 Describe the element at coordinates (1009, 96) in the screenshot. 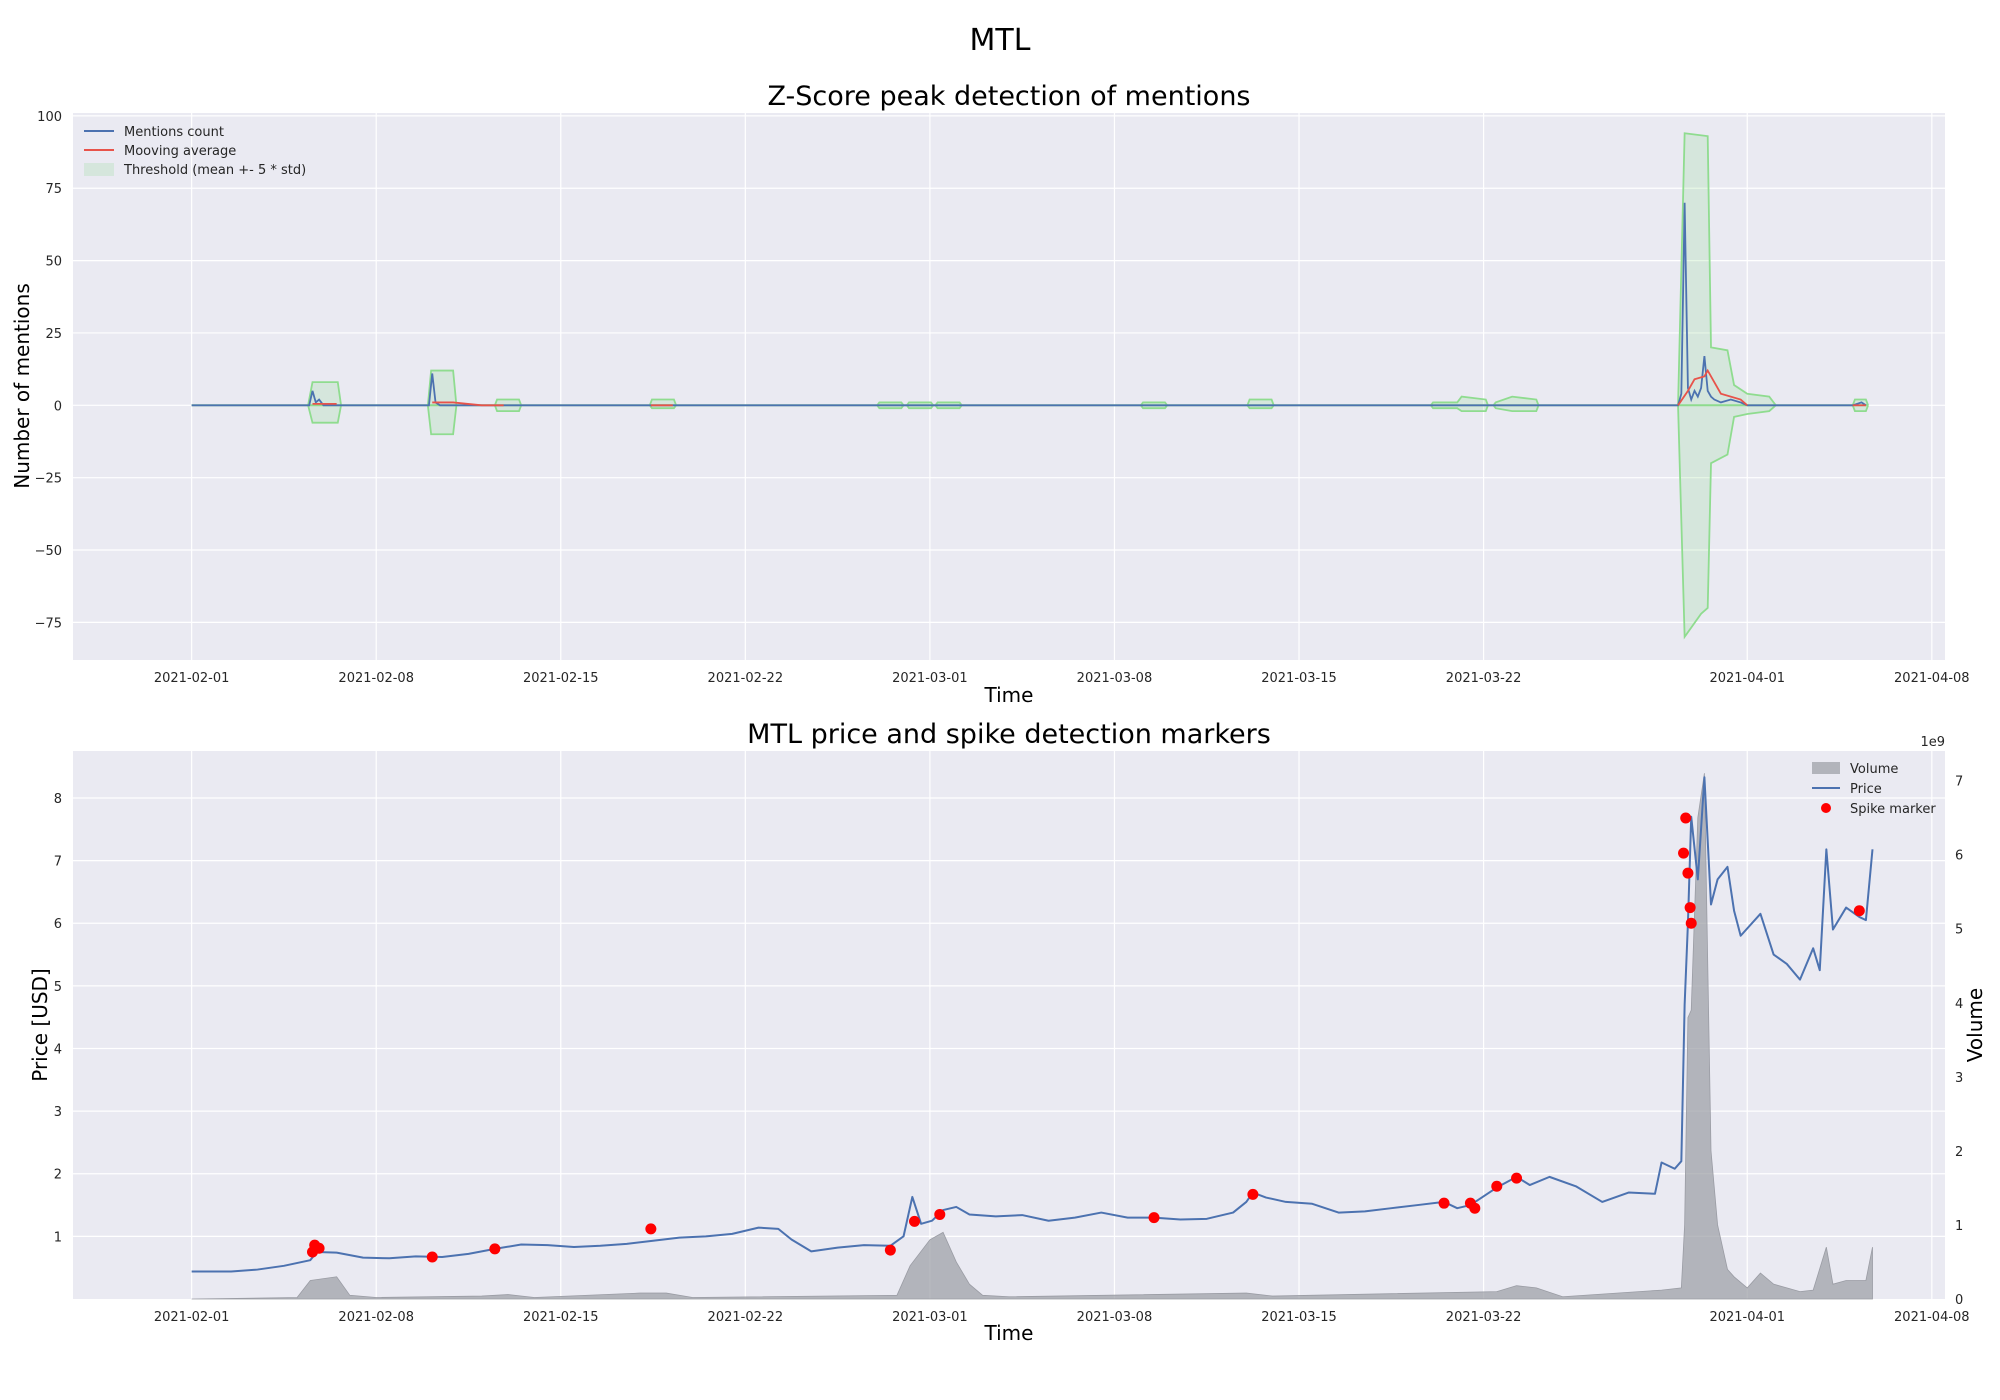

I see `mentions-title: Z-Score peak detection of mentions` at that location.